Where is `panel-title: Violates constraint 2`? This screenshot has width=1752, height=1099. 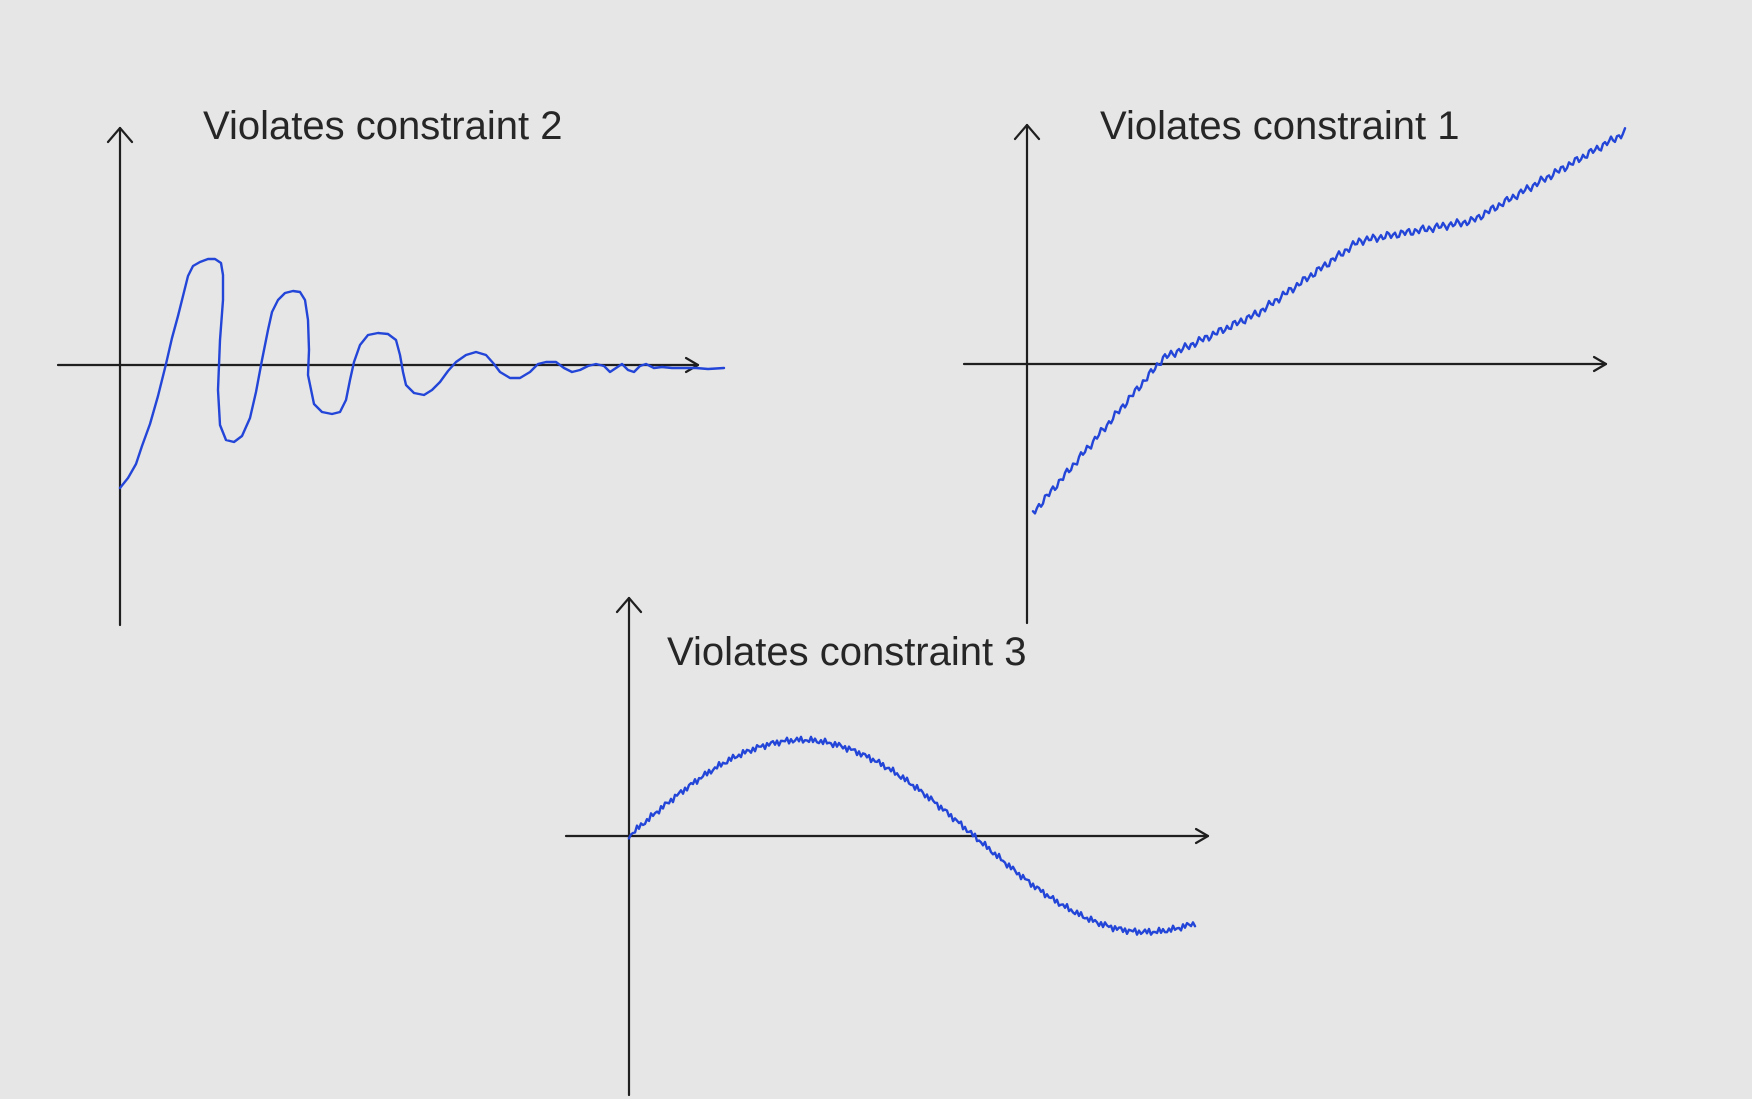
panel-title: Violates constraint 2 is located at coordinates (382, 126).